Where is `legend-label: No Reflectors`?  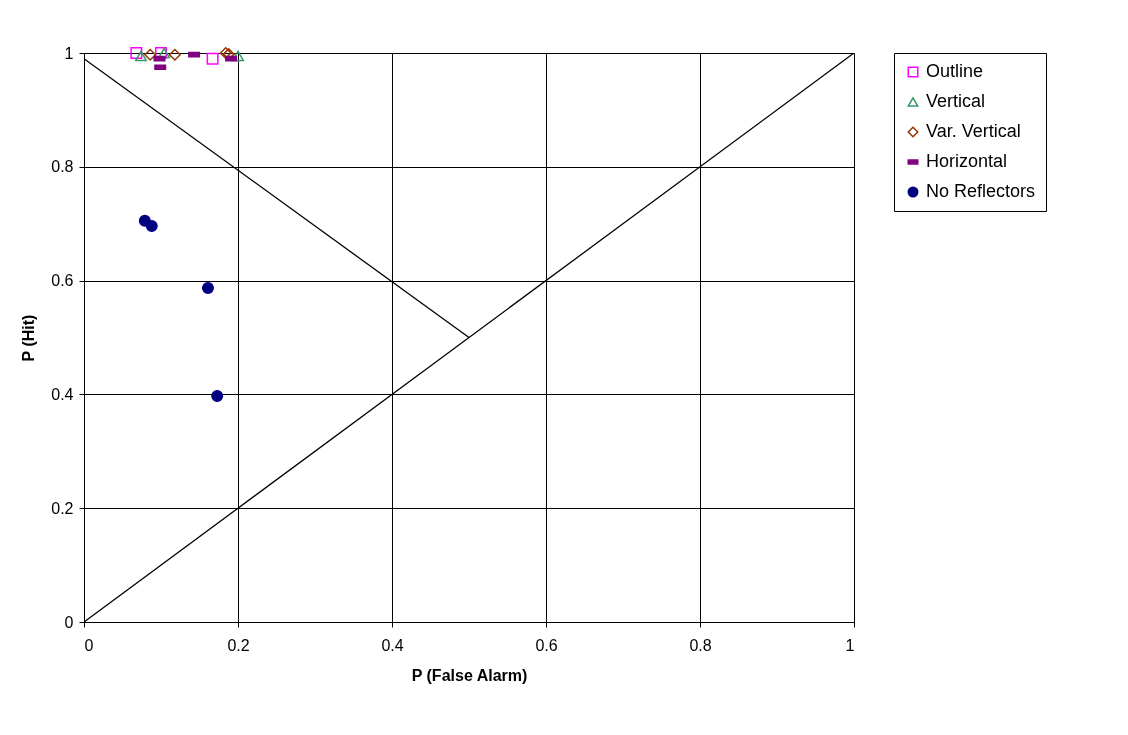
legend-label: No Reflectors is located at coordinates (981, 191).